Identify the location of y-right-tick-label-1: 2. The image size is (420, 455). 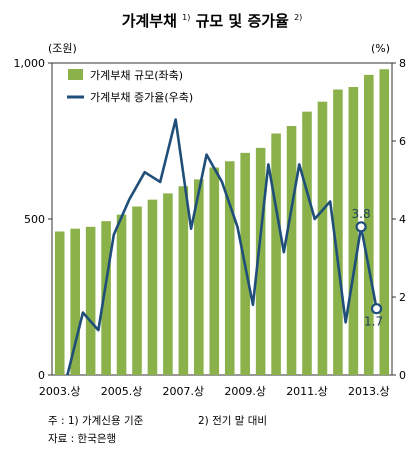
(402, 297).